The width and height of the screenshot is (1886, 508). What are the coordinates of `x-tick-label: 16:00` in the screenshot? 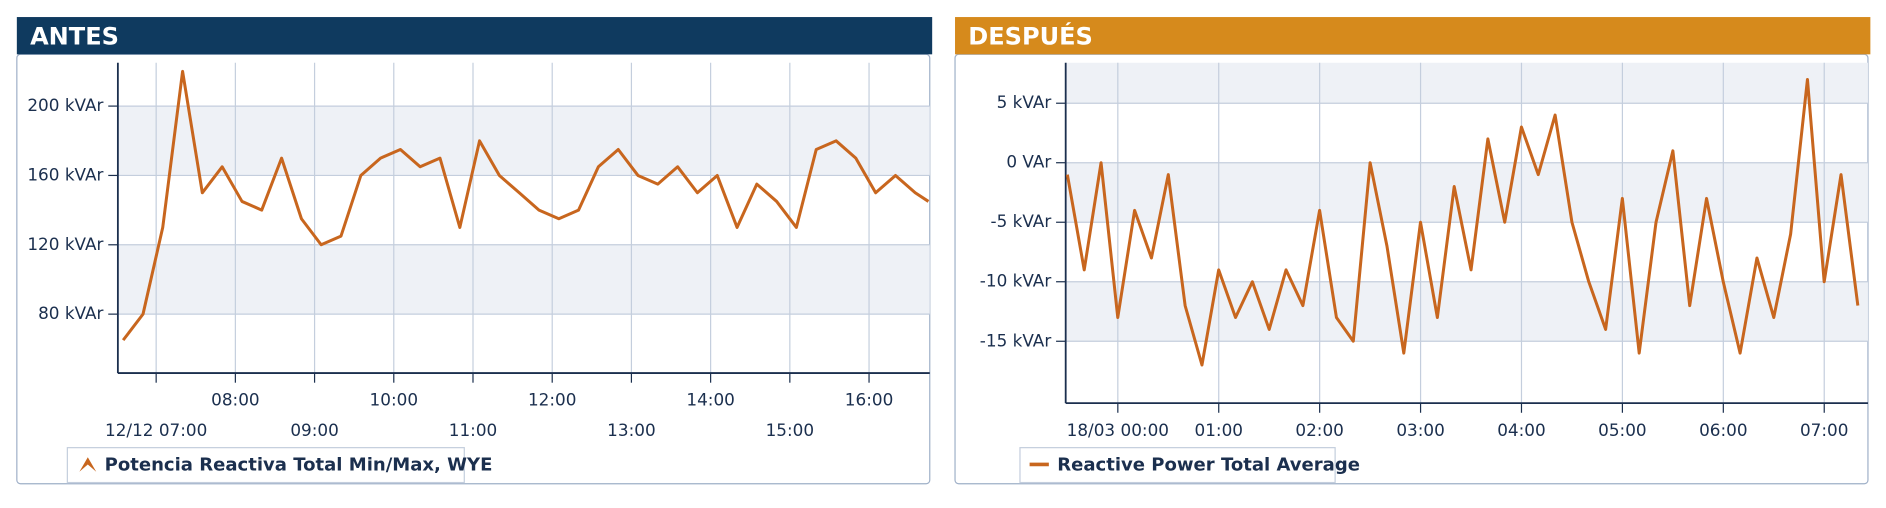 It's located at (869, 400).